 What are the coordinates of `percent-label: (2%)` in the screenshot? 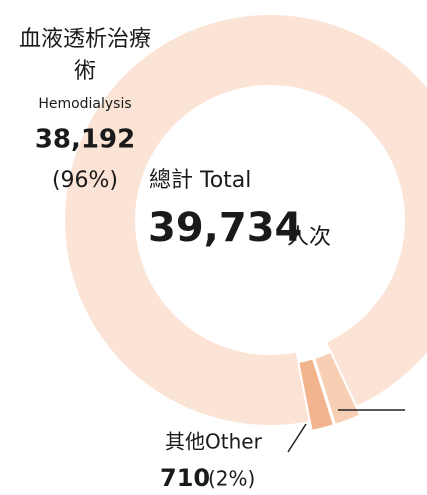 It's located at (231, 479).